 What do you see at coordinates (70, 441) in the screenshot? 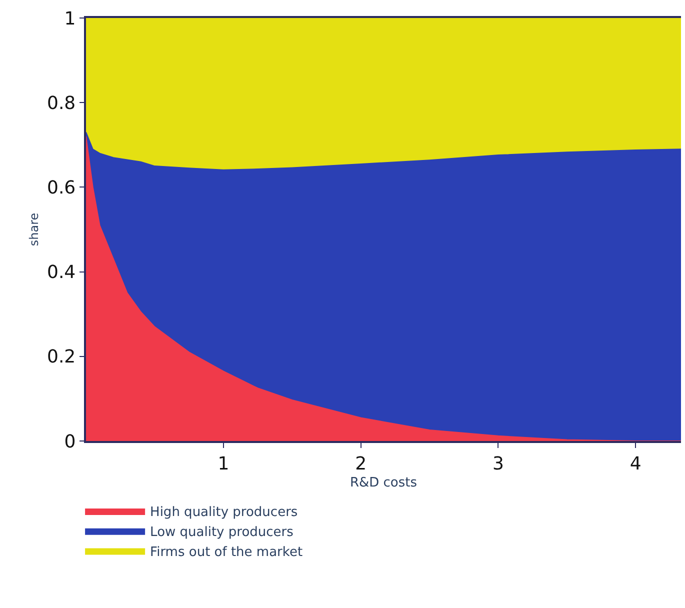
I see `y-tick-label: 0` at bounding box center [70, 441].